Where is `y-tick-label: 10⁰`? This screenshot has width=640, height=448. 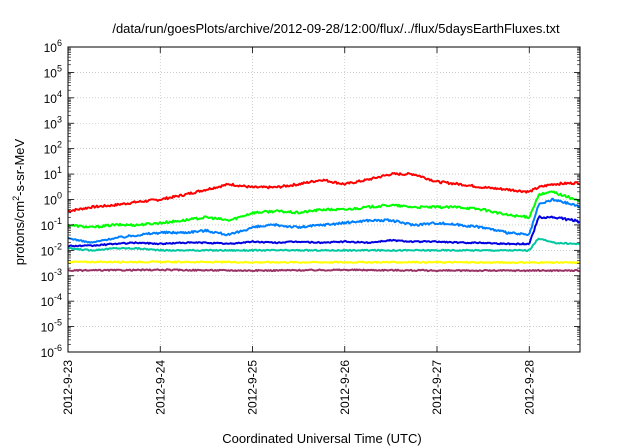
y-tick-label: 10⁰ is located at coordinates (53, 199).